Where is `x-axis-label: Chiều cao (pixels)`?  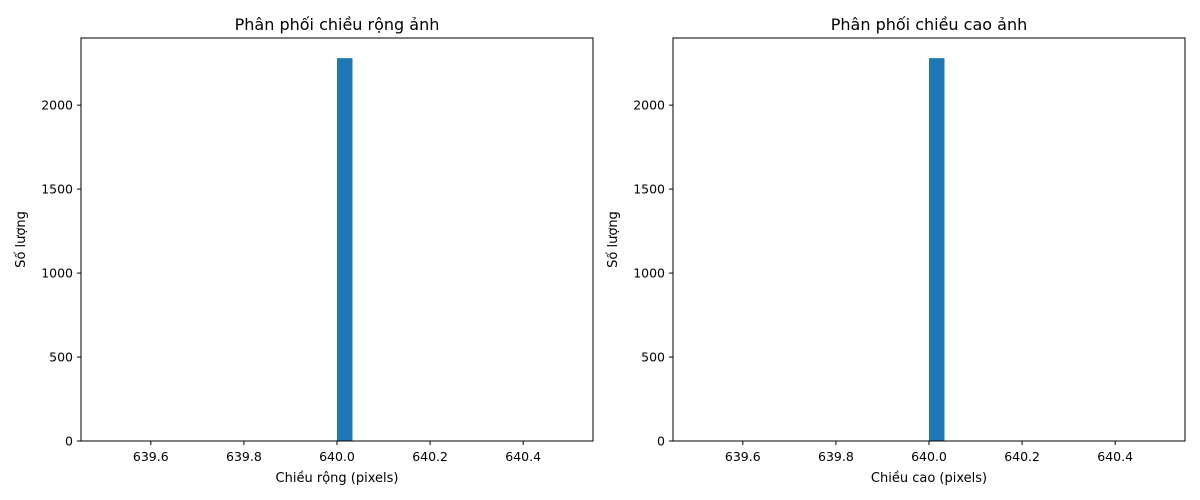 x-axis-label: Chiều cao (pixels) is located at coordinates (929, 478).